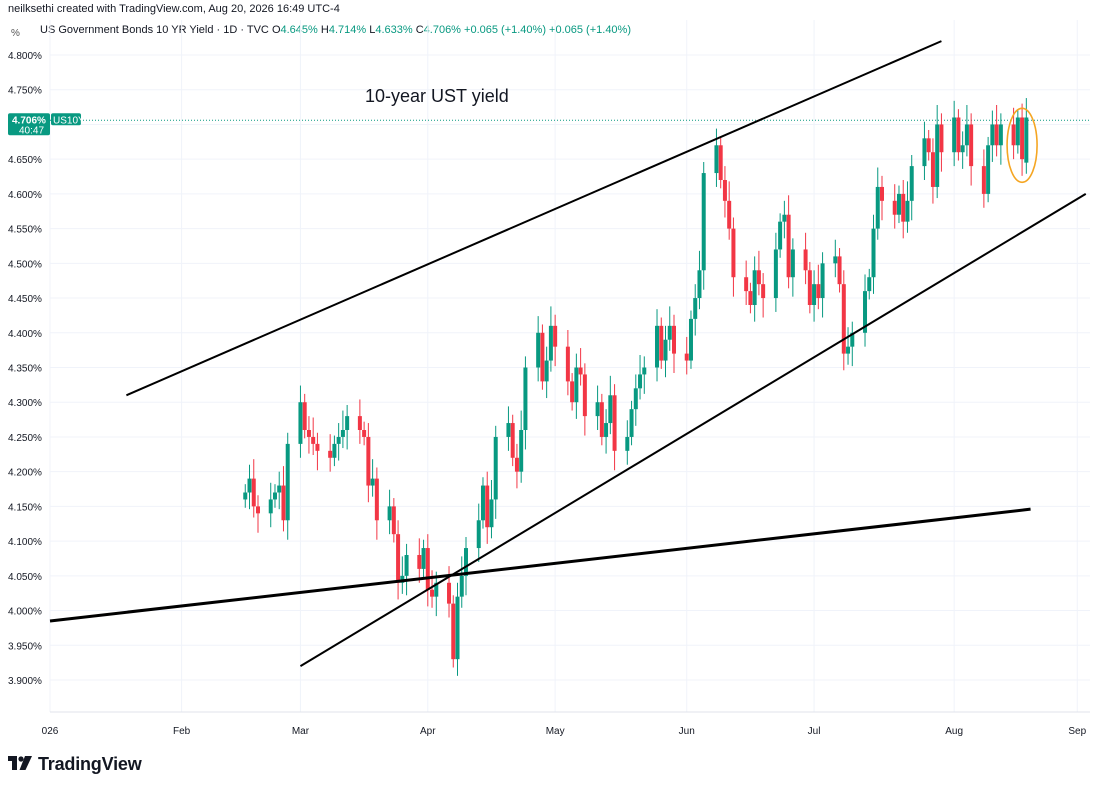 This screenshot has height=786, width=1100. What do you see at coordinates (394, 30) in the screenshot?
I see `low-value: 4.633%` at bounding box center [394, 30].